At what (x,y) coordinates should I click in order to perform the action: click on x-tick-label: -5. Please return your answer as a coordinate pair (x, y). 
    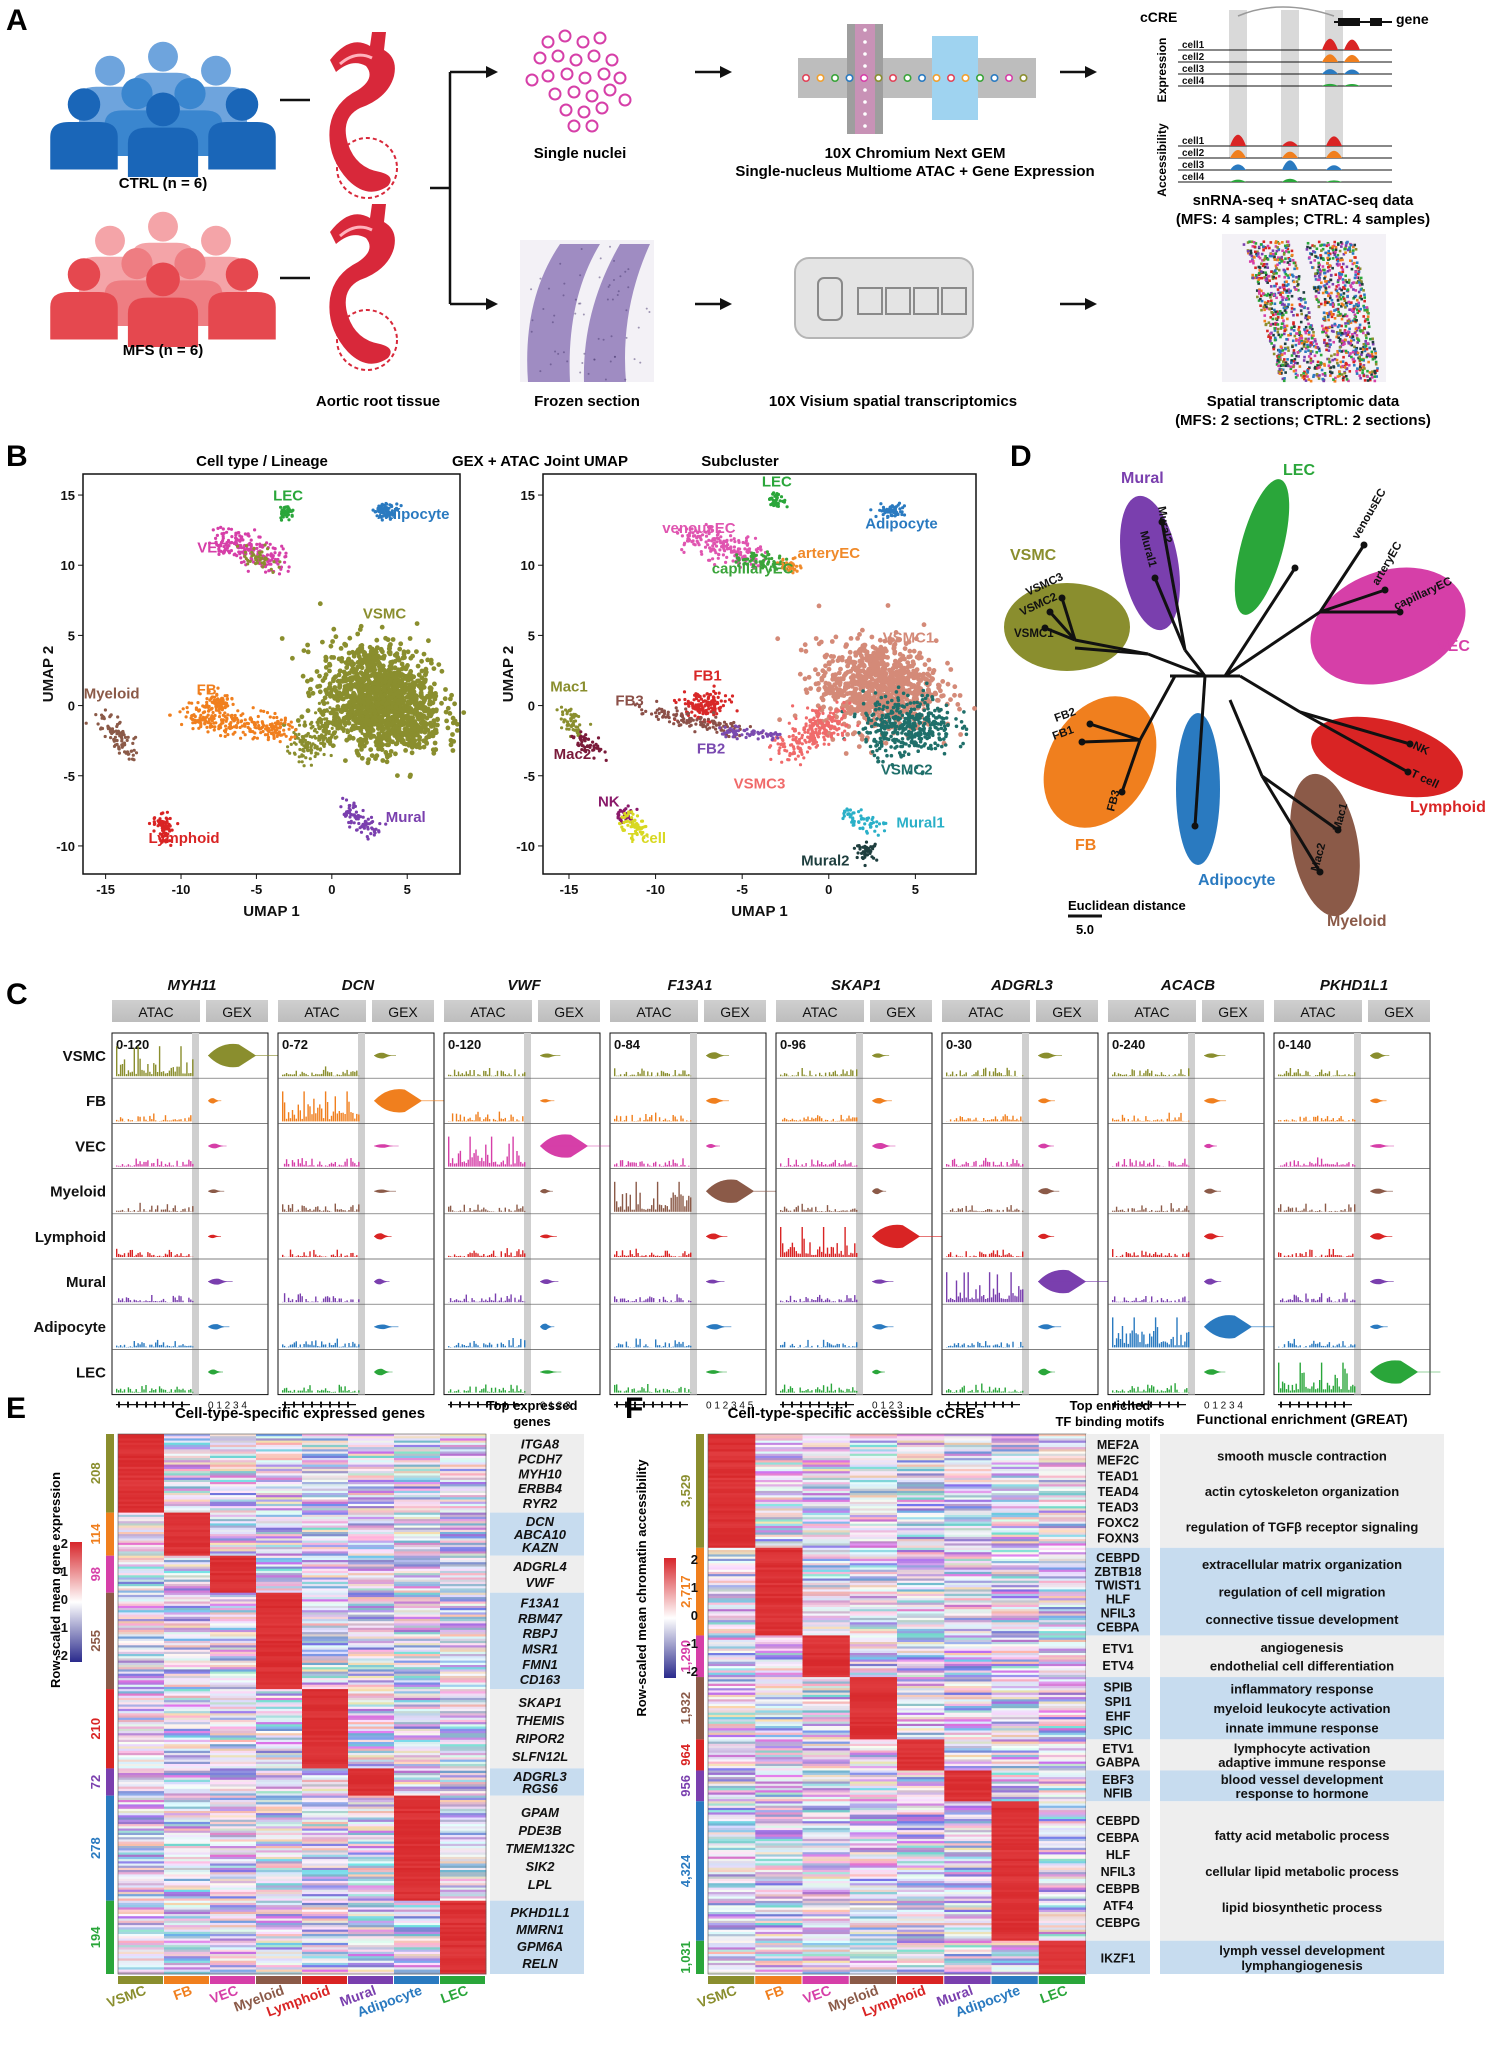
    Looking at the image, I should click on (742, 889).